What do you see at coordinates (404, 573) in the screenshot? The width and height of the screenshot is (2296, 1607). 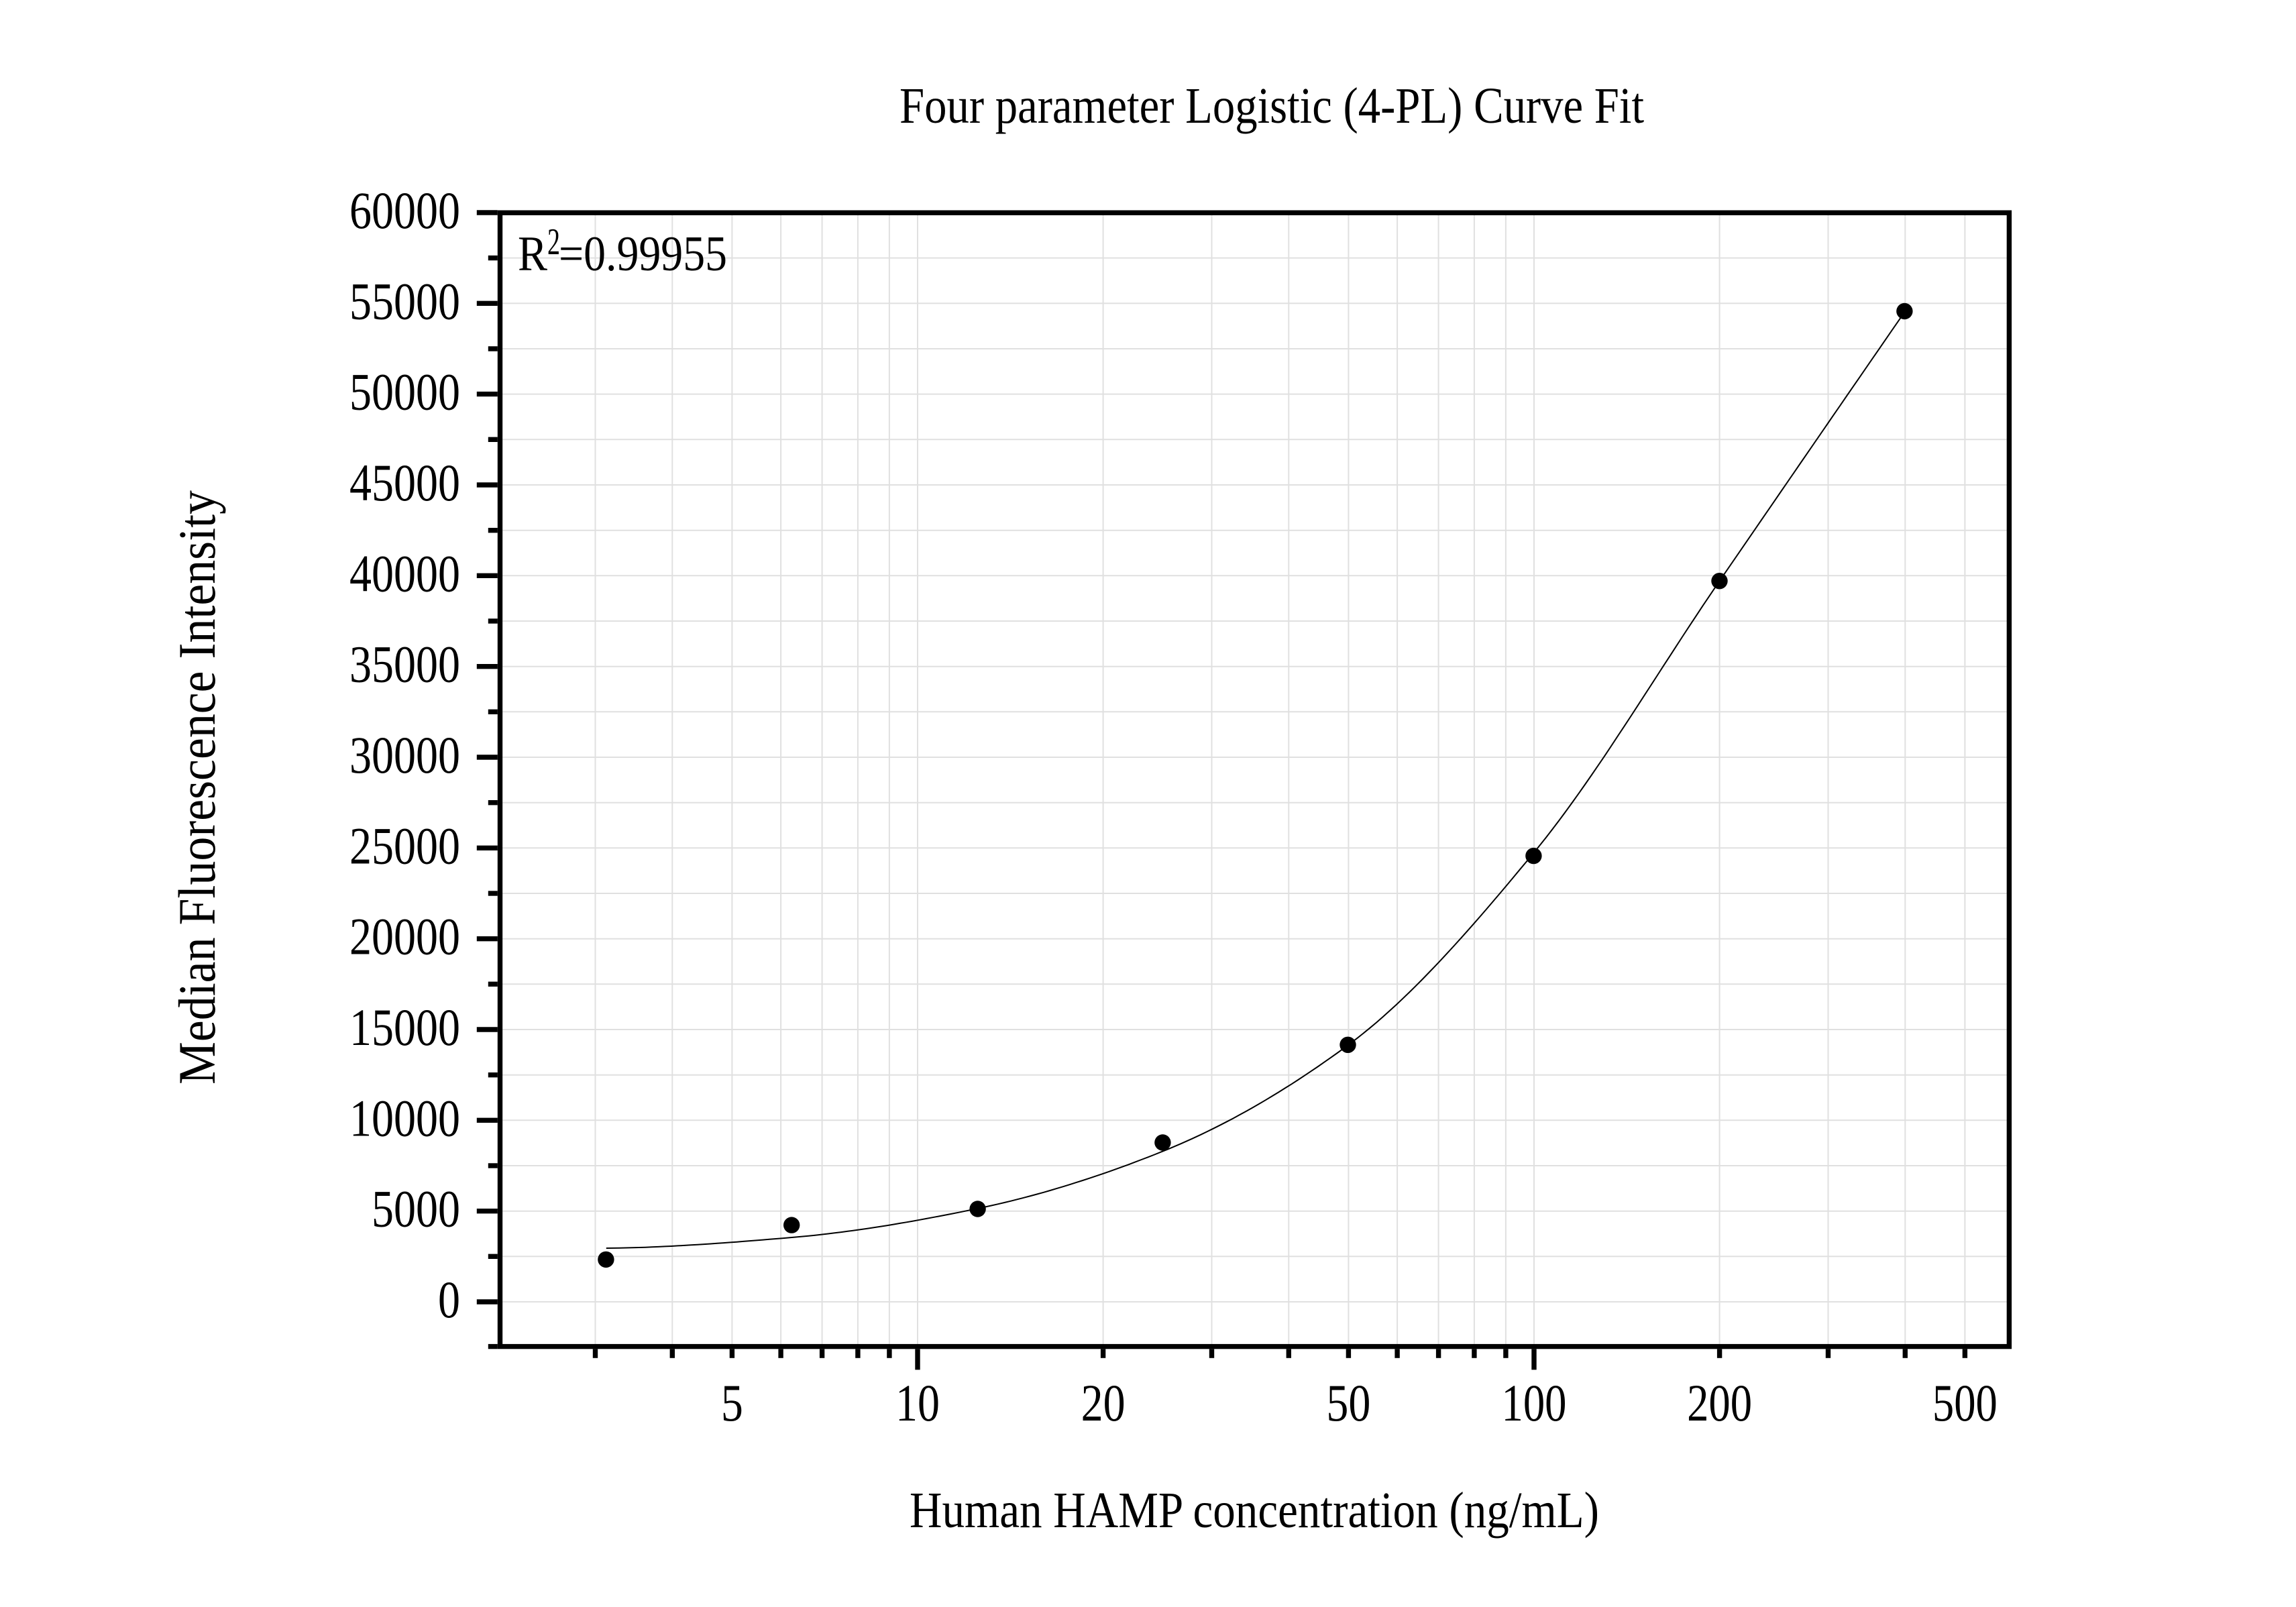 I see `svg-text: 40000` at bounding box center [404, 573].